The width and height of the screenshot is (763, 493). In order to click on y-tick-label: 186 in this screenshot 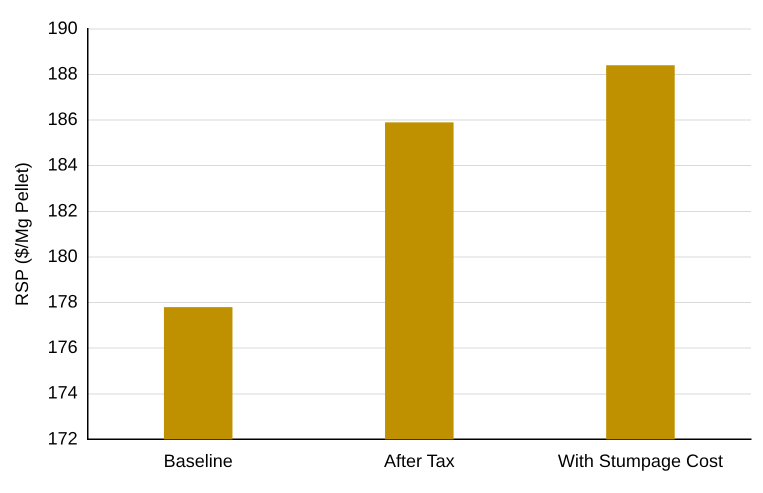, I will do `click(63, 119)`.